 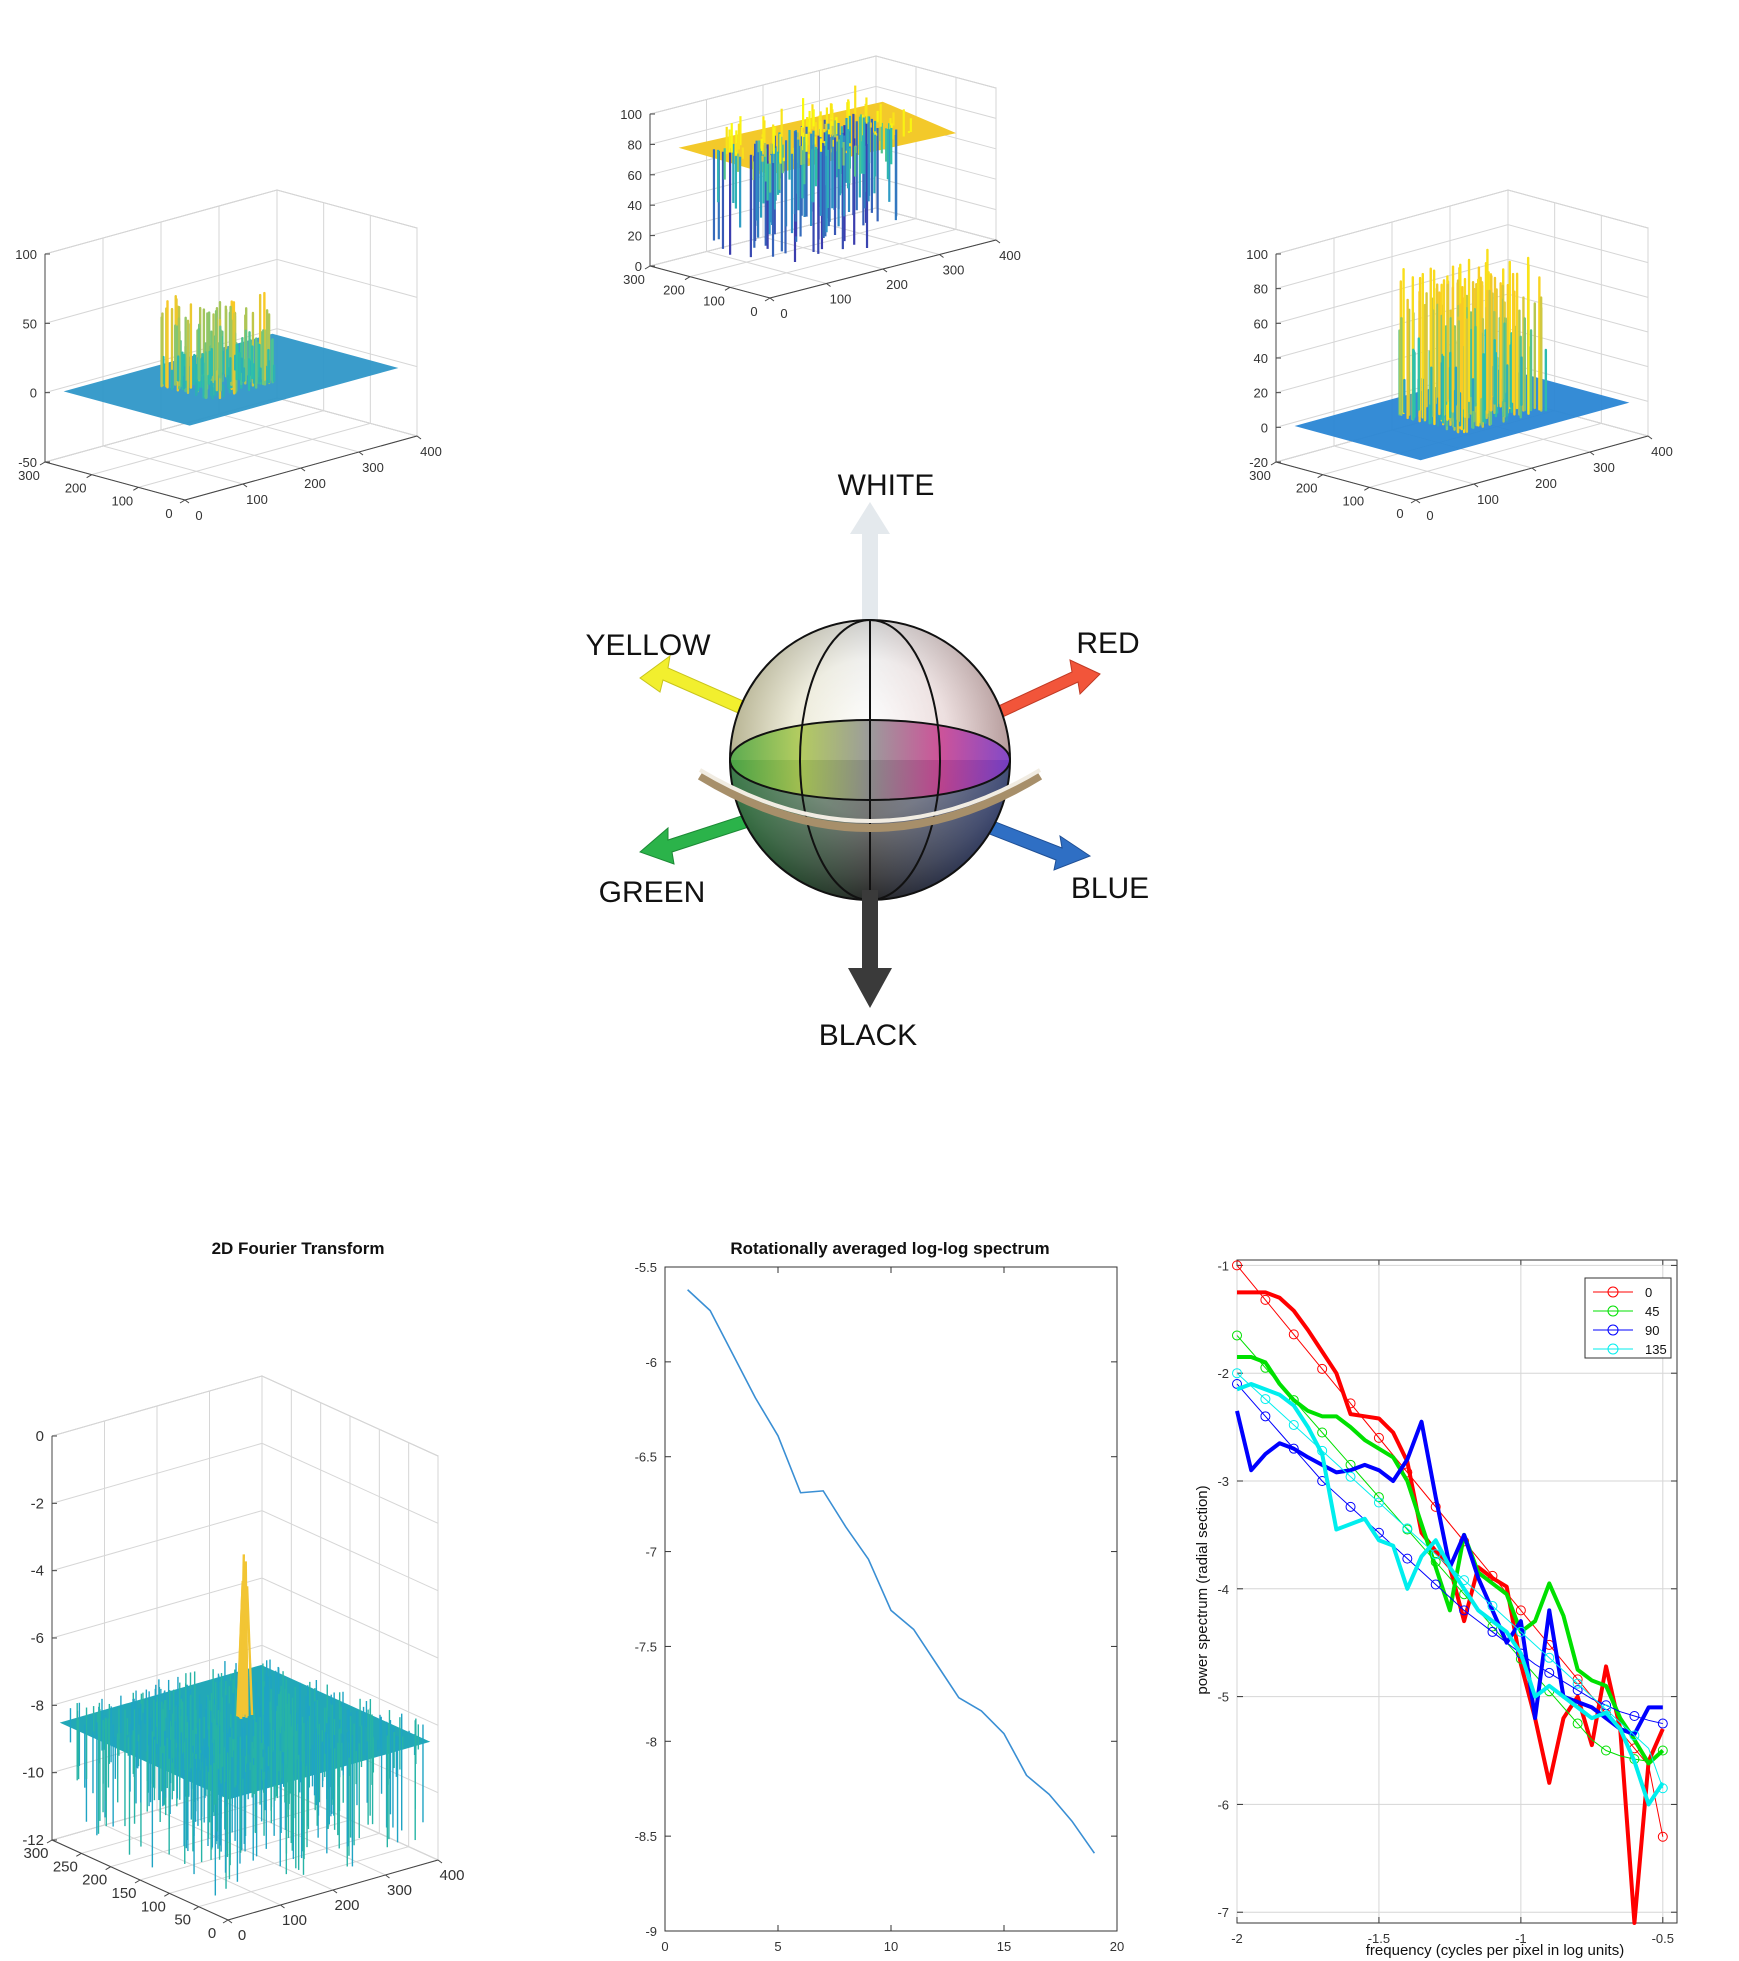 What do you see at coordinates (1010, 255) in the screenshot?
I see `top-xtick-label: 400` at bounding box center [1010, 255].